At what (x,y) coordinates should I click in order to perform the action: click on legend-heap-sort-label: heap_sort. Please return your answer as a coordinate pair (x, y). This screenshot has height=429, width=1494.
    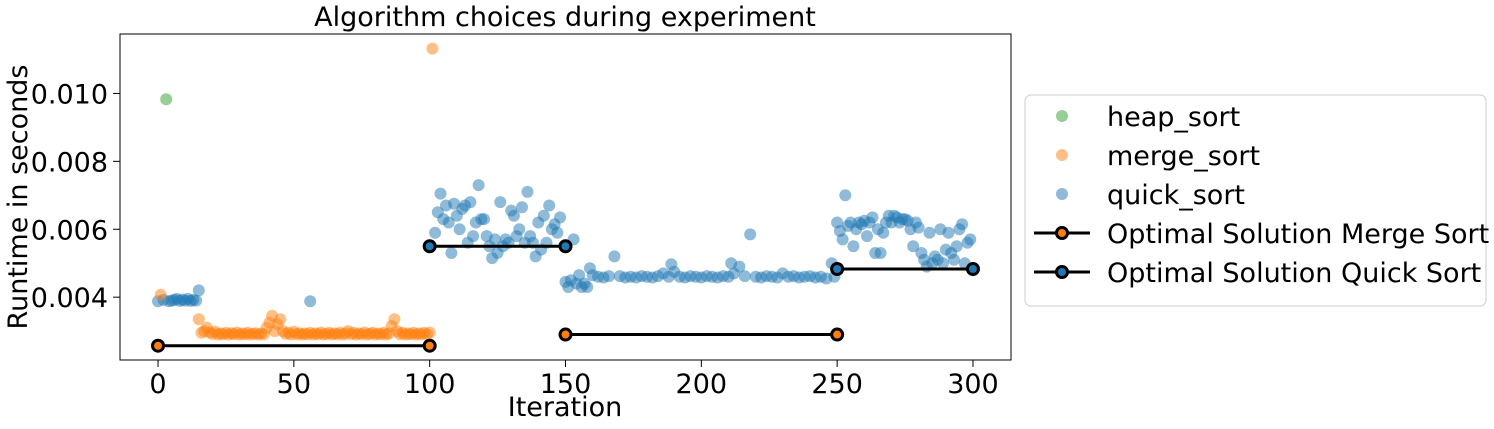
    Looking at the image, I should click on (1173, 117).